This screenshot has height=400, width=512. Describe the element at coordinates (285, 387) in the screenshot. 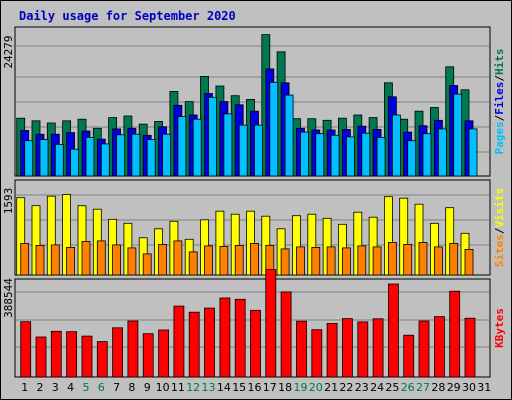

I see `x-tick-label-18: 18` at that location.